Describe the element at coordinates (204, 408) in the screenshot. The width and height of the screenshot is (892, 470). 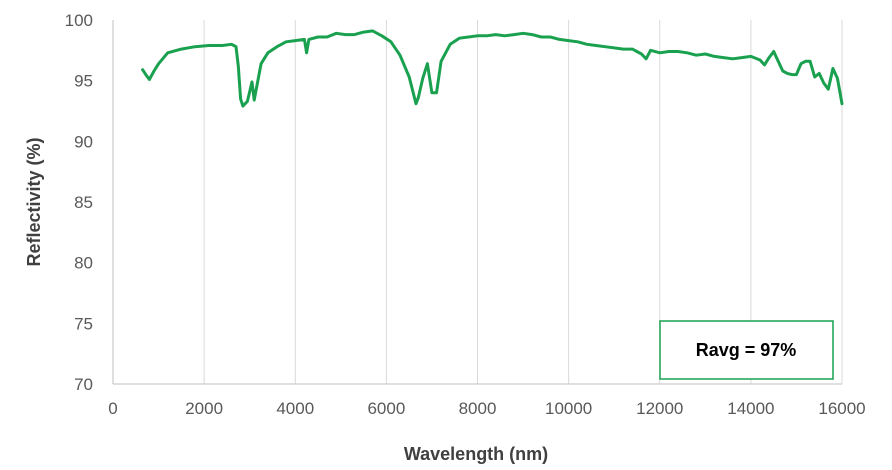
I see `x-tick-label: 2000` at that location.